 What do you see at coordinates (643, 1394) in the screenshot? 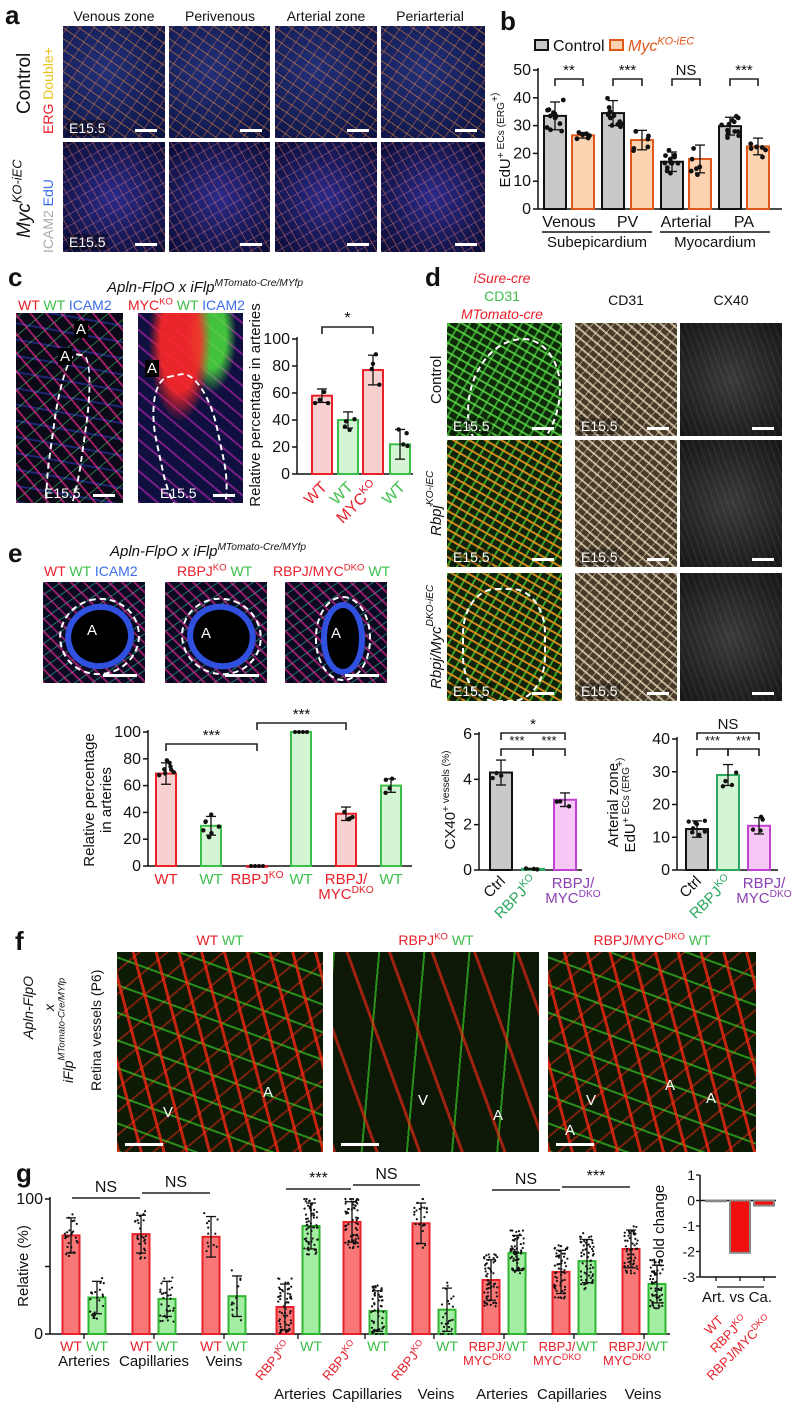
I see `group-label: Veins` at bounding box center [643, 1394].